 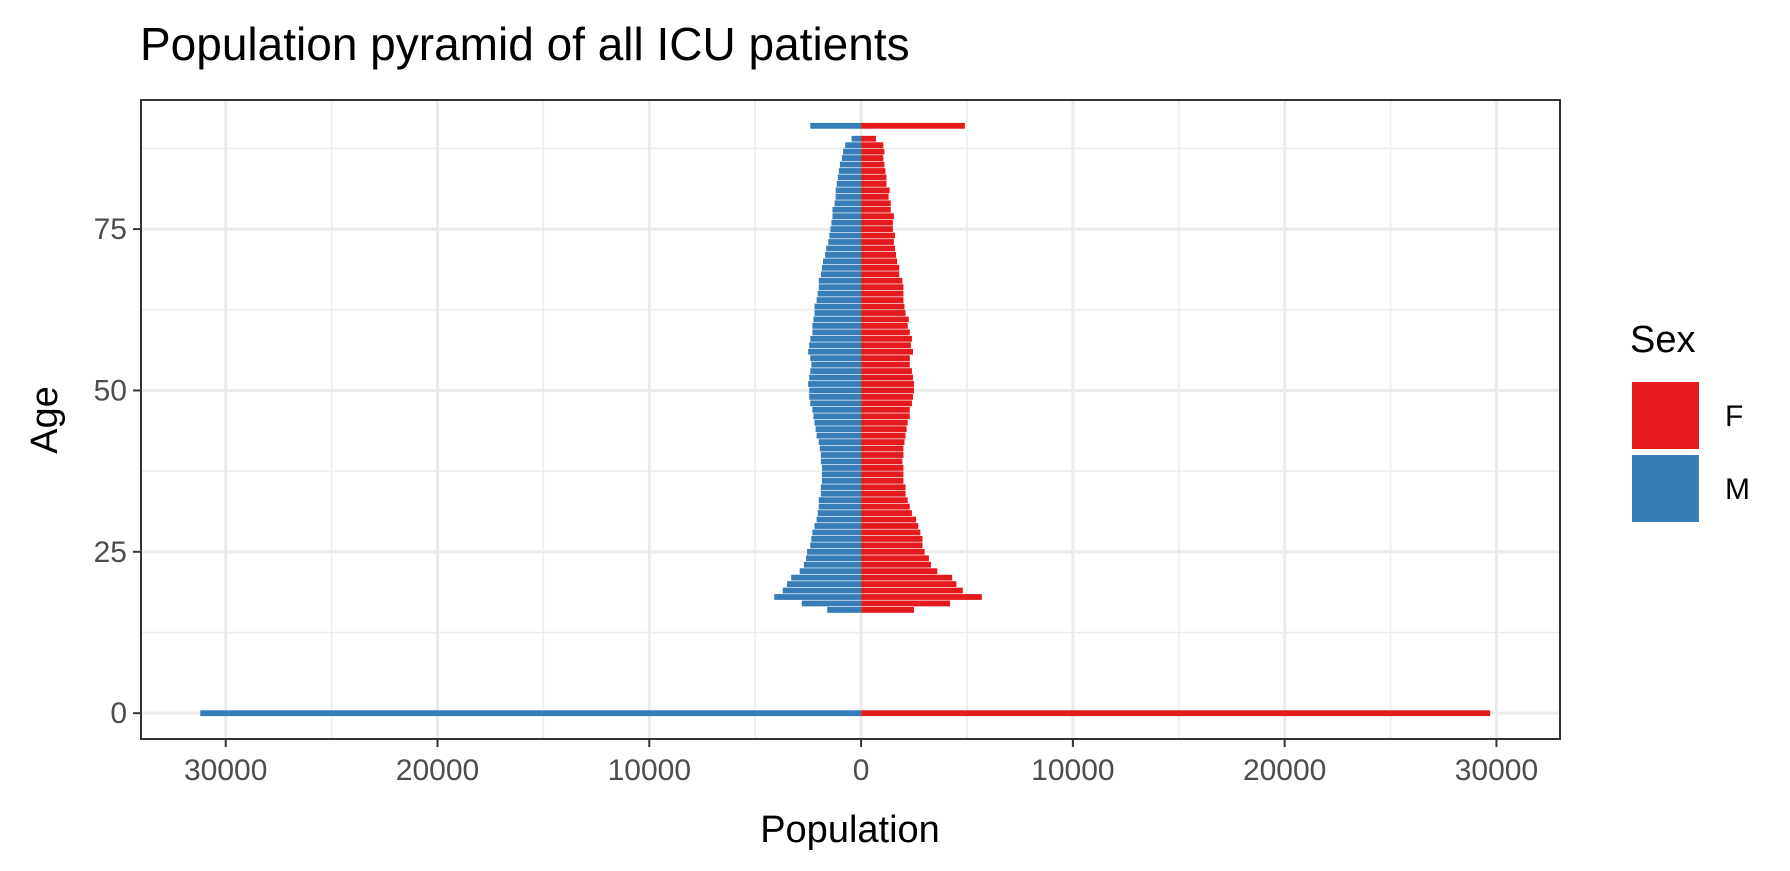 What do you see at coordinates (1284, 770) in the screenshot?
I see `x-tick-label: 20000` at bounding box center [1284, 770].